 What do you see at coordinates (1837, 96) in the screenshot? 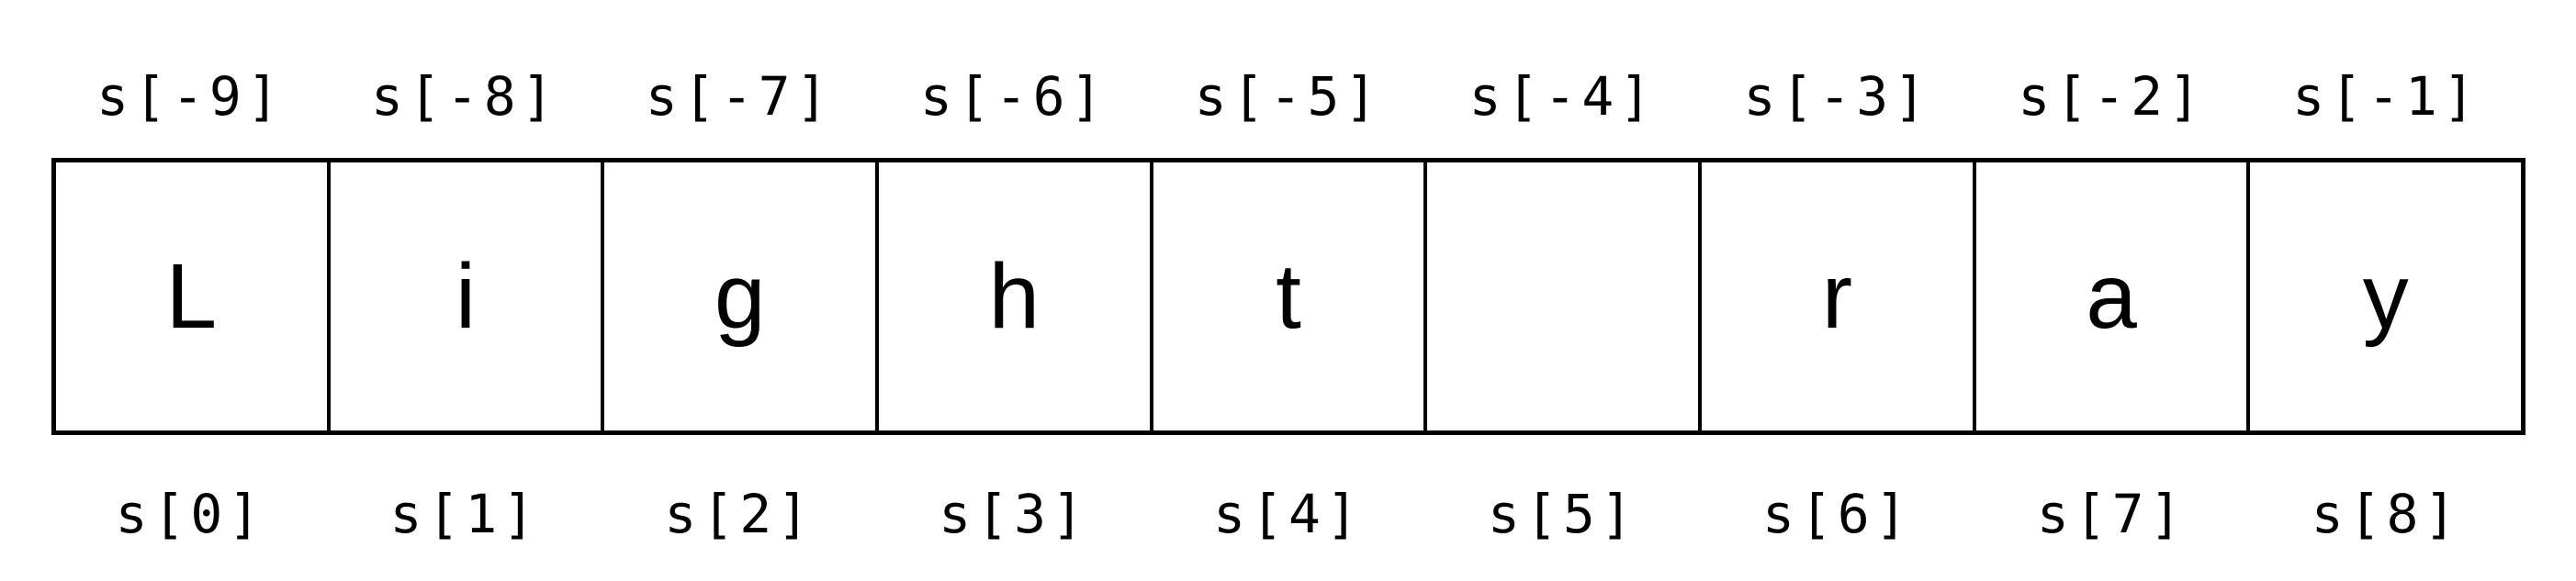
I see `negative-index-label: s[-3]` at bounding box center [1837, 96].